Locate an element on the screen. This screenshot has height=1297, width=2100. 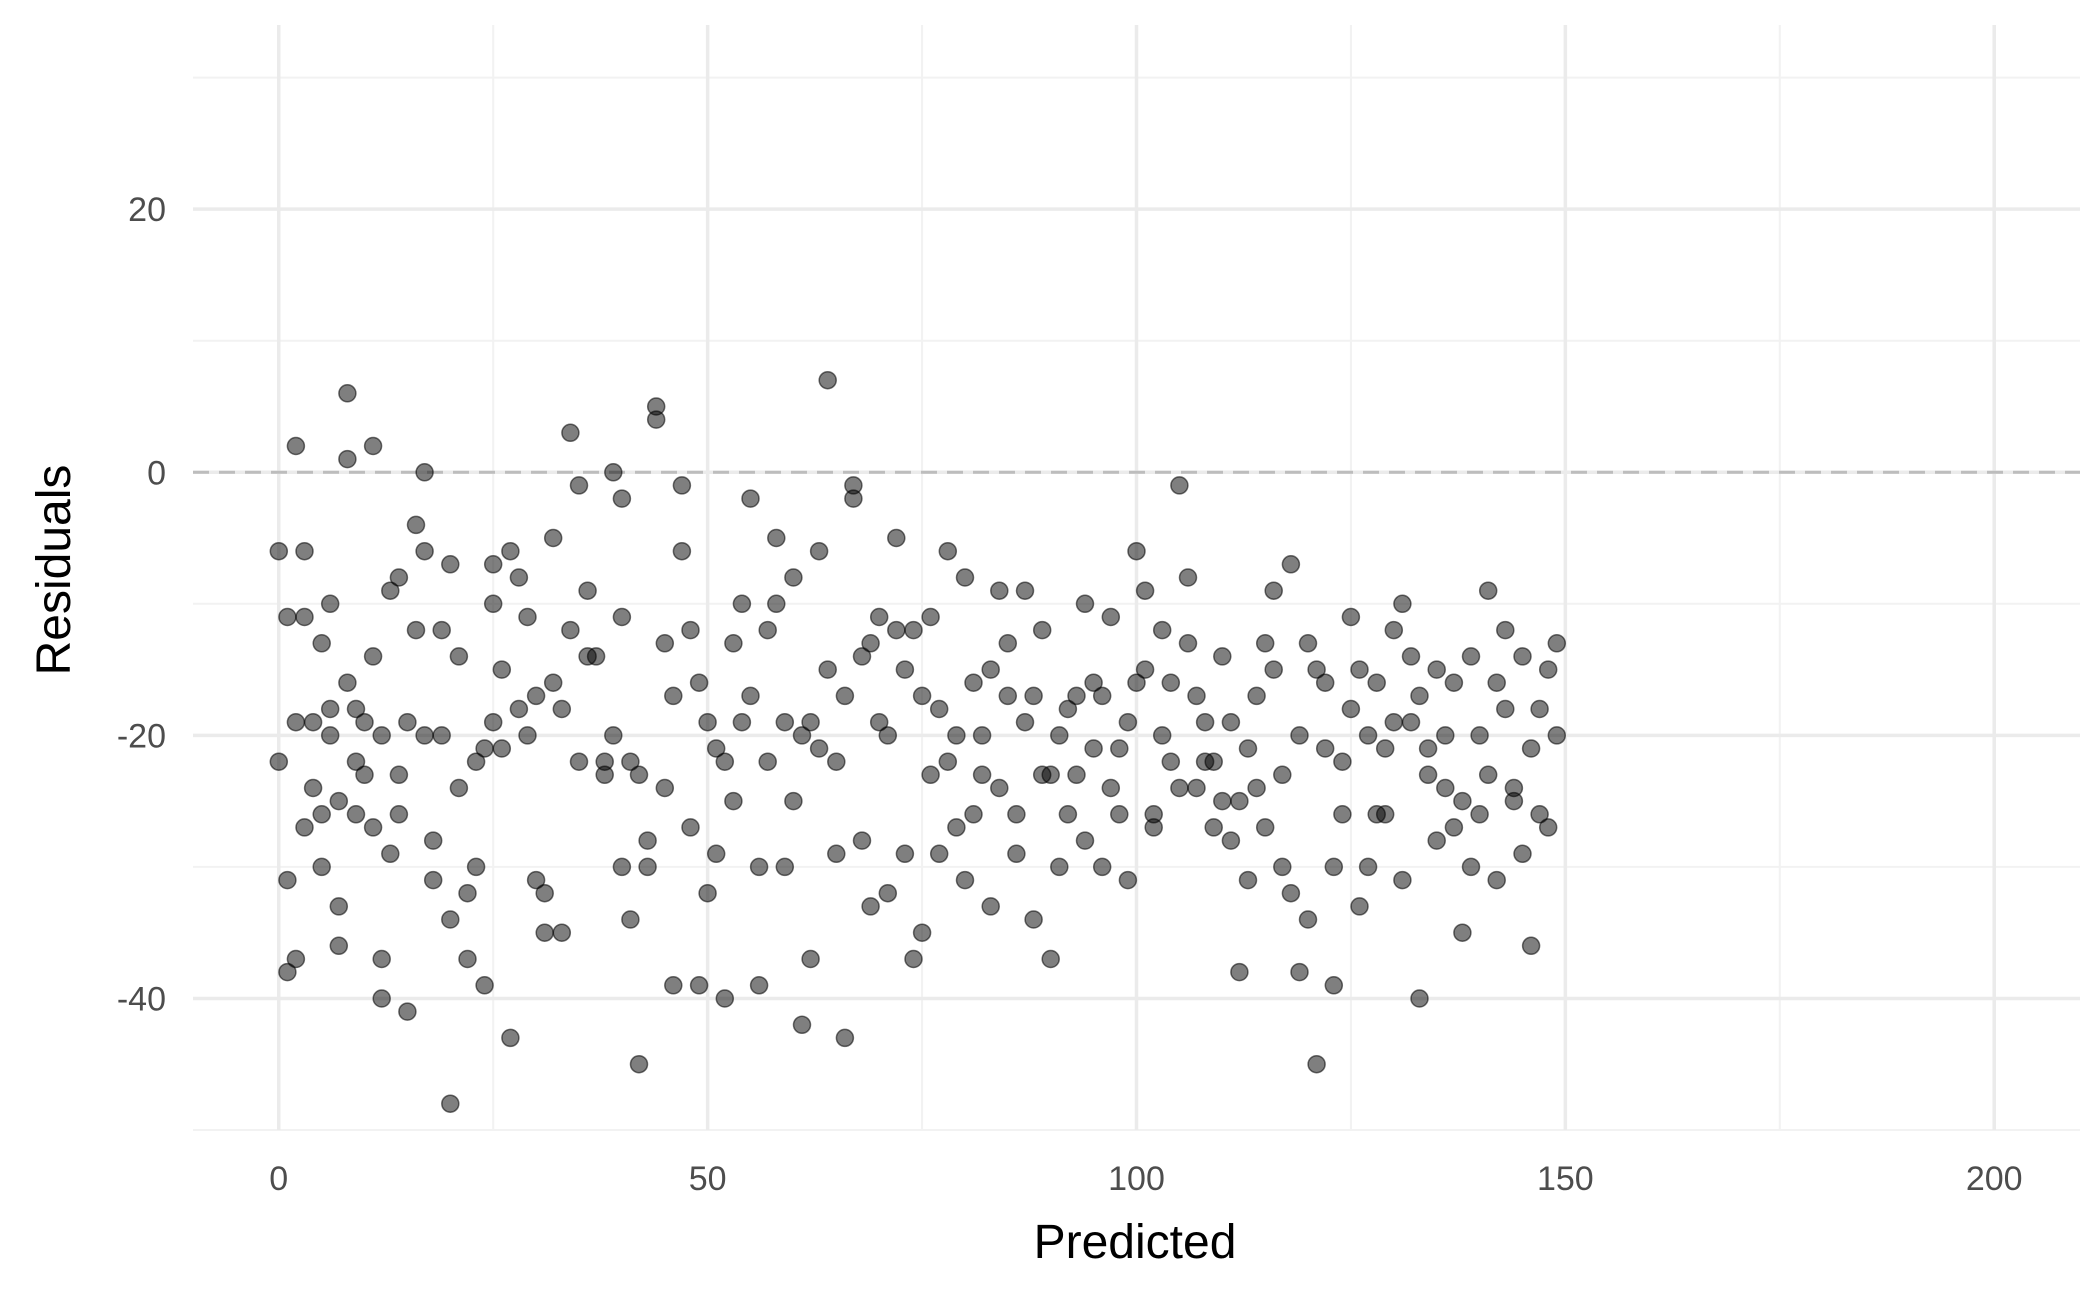
x-tick-labels: 0 50 100 150 200 is located at coordinates (1145, 1179).